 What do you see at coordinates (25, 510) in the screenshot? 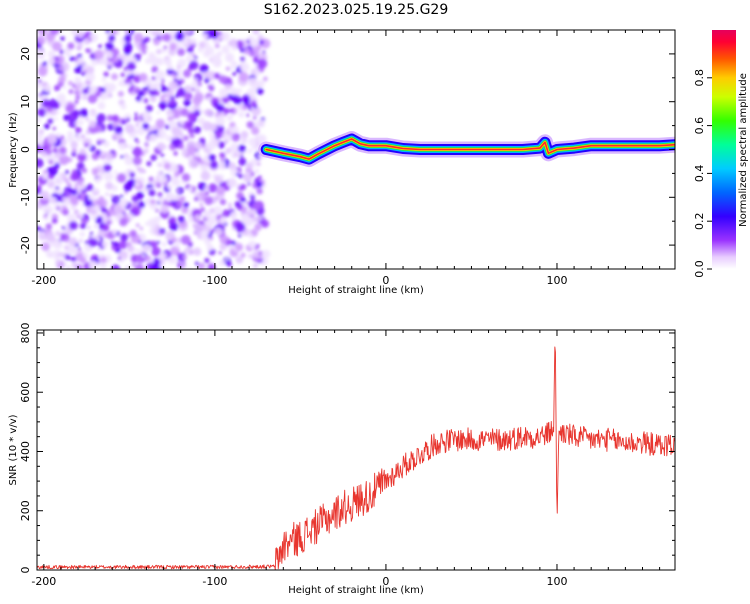
I see `y-tick-label: 200` at bounding box center [25, 510].